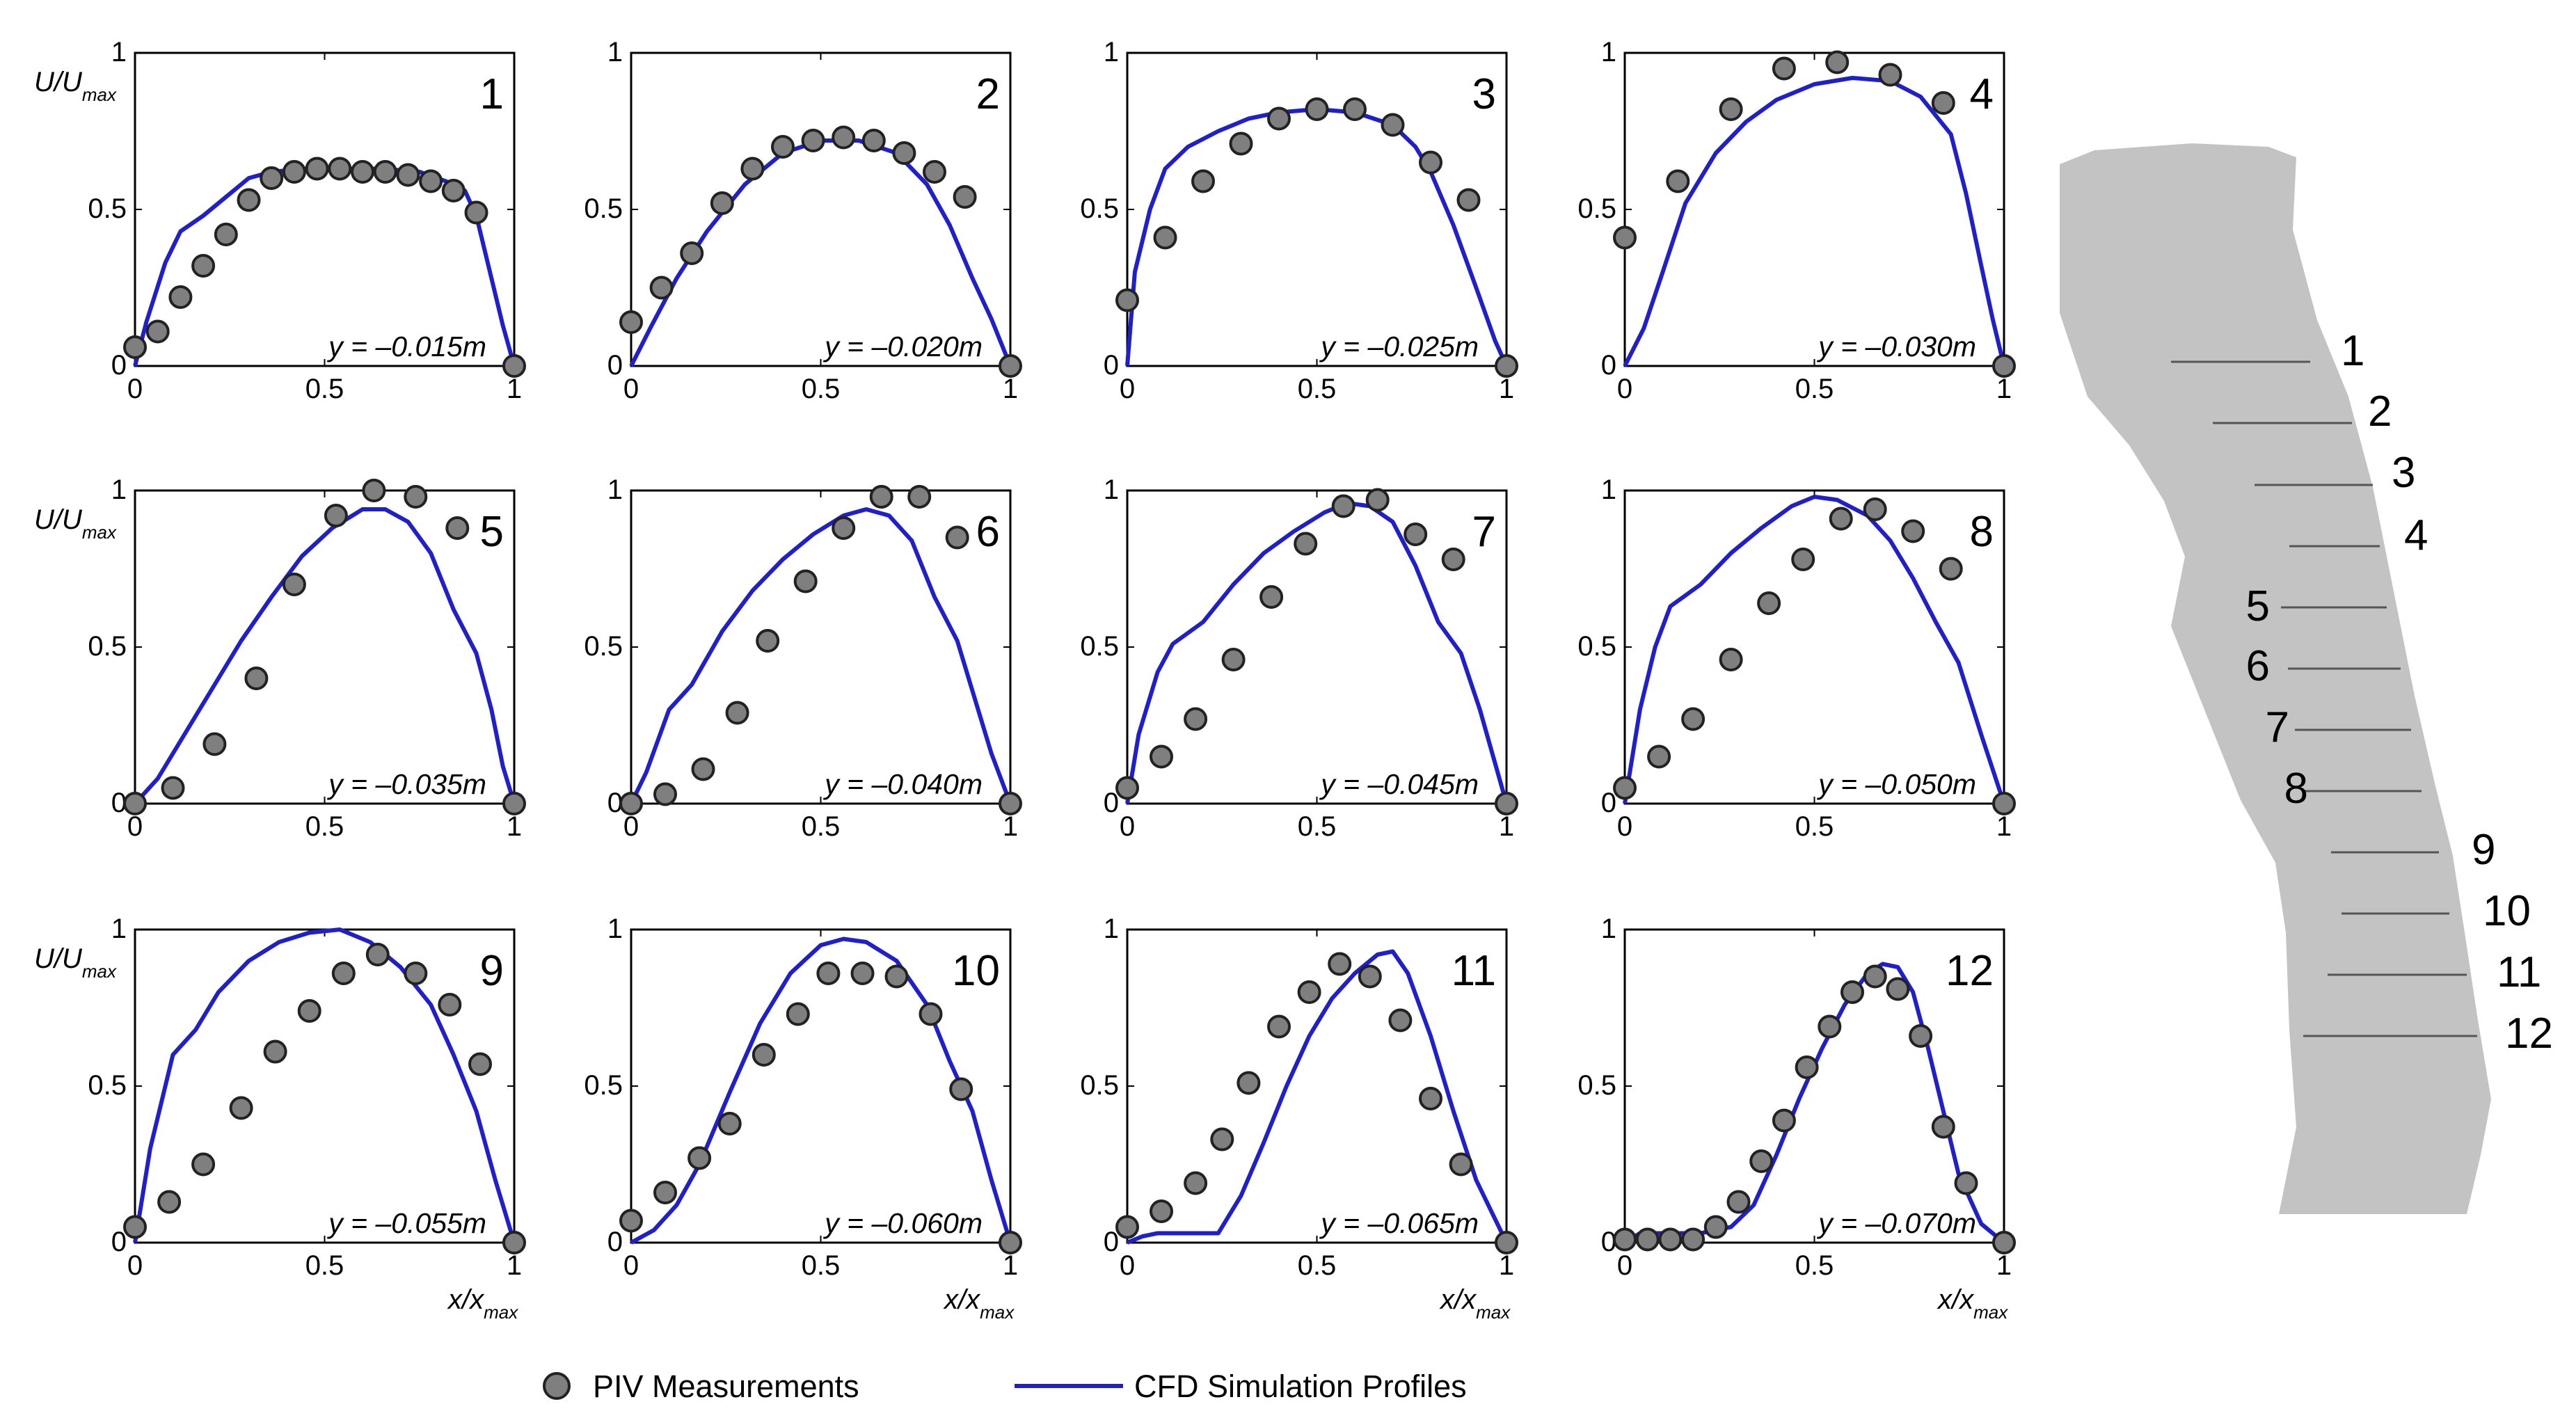 The height and width of the screenshot is (1427, 2576). Describe the element at coordinates (406, 784) in the screenshot. I see `panel-annotation: y = –0.035m` at that location.